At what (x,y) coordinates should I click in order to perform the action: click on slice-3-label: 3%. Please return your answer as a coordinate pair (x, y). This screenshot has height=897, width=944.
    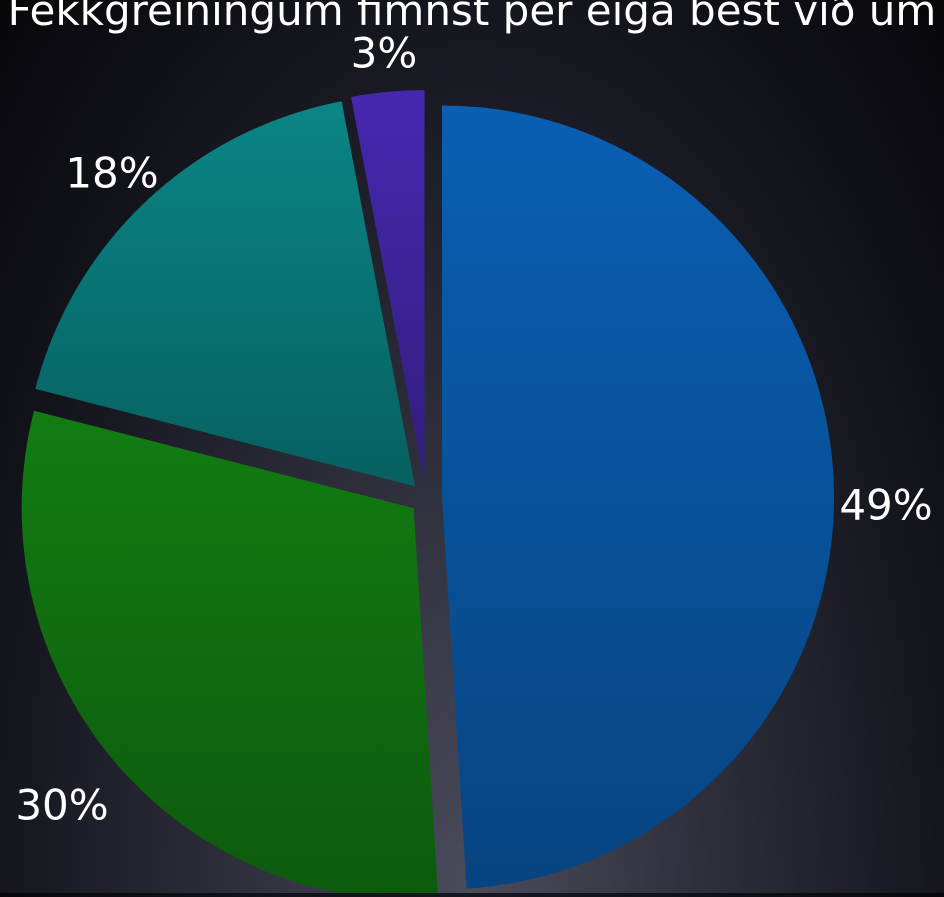
    Looking at the image, I should click on (384, 53).